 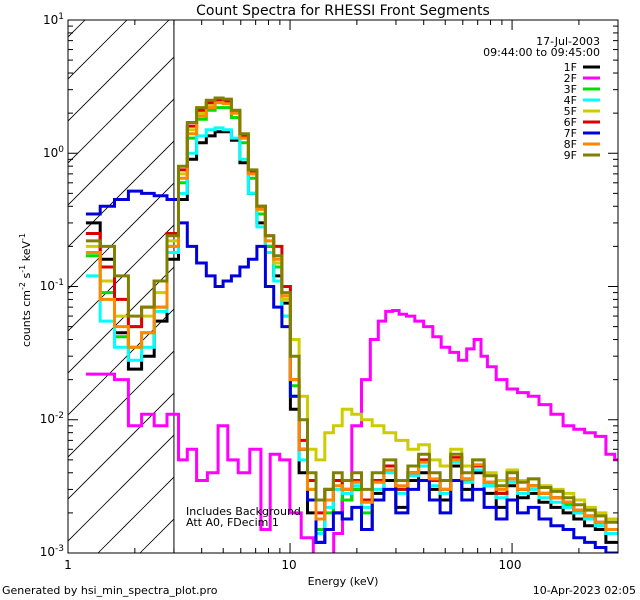 What do you see at coordinates (53, 152) in the screenshot?
I see `y-tick-label-1e0: 10⁰` at bounding box center [53, 152].